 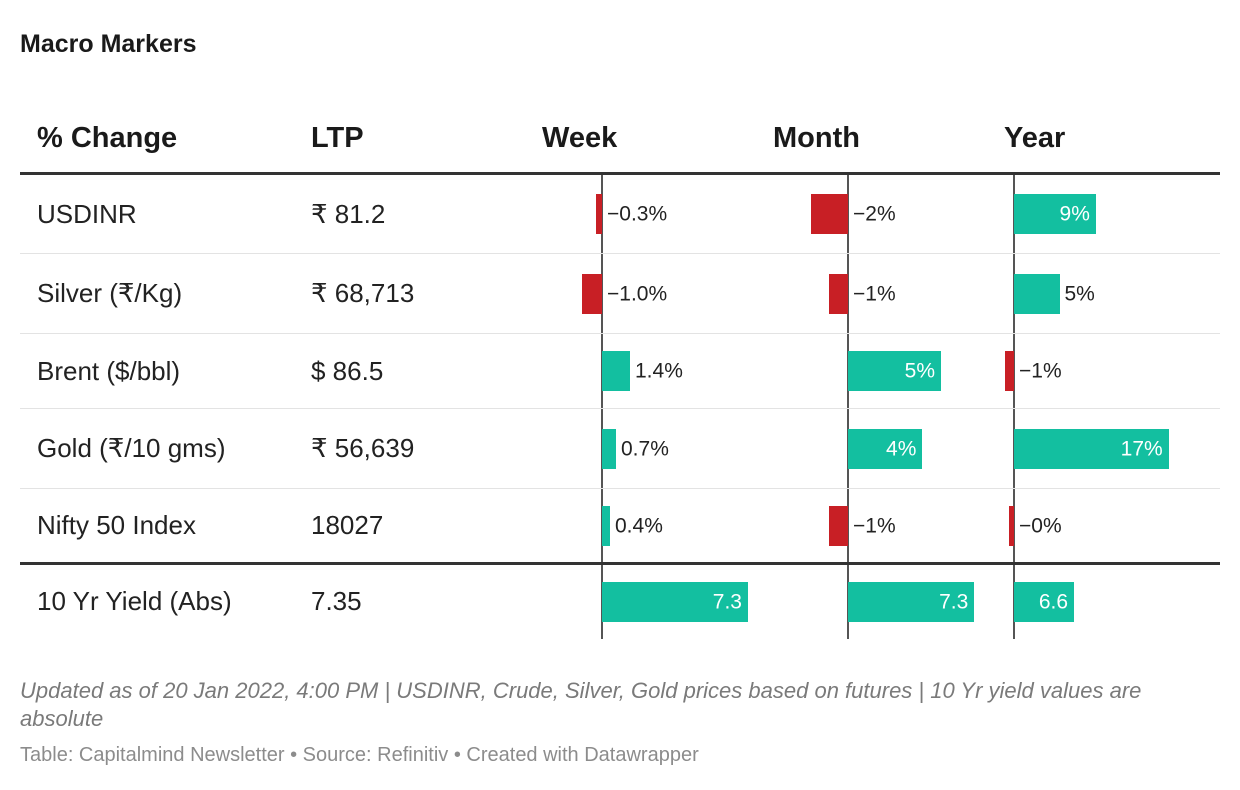 What do you see at coordinates (1035, 137) in the screenshot?
I see `header-year: Year` at bounding box center [1035, 137].